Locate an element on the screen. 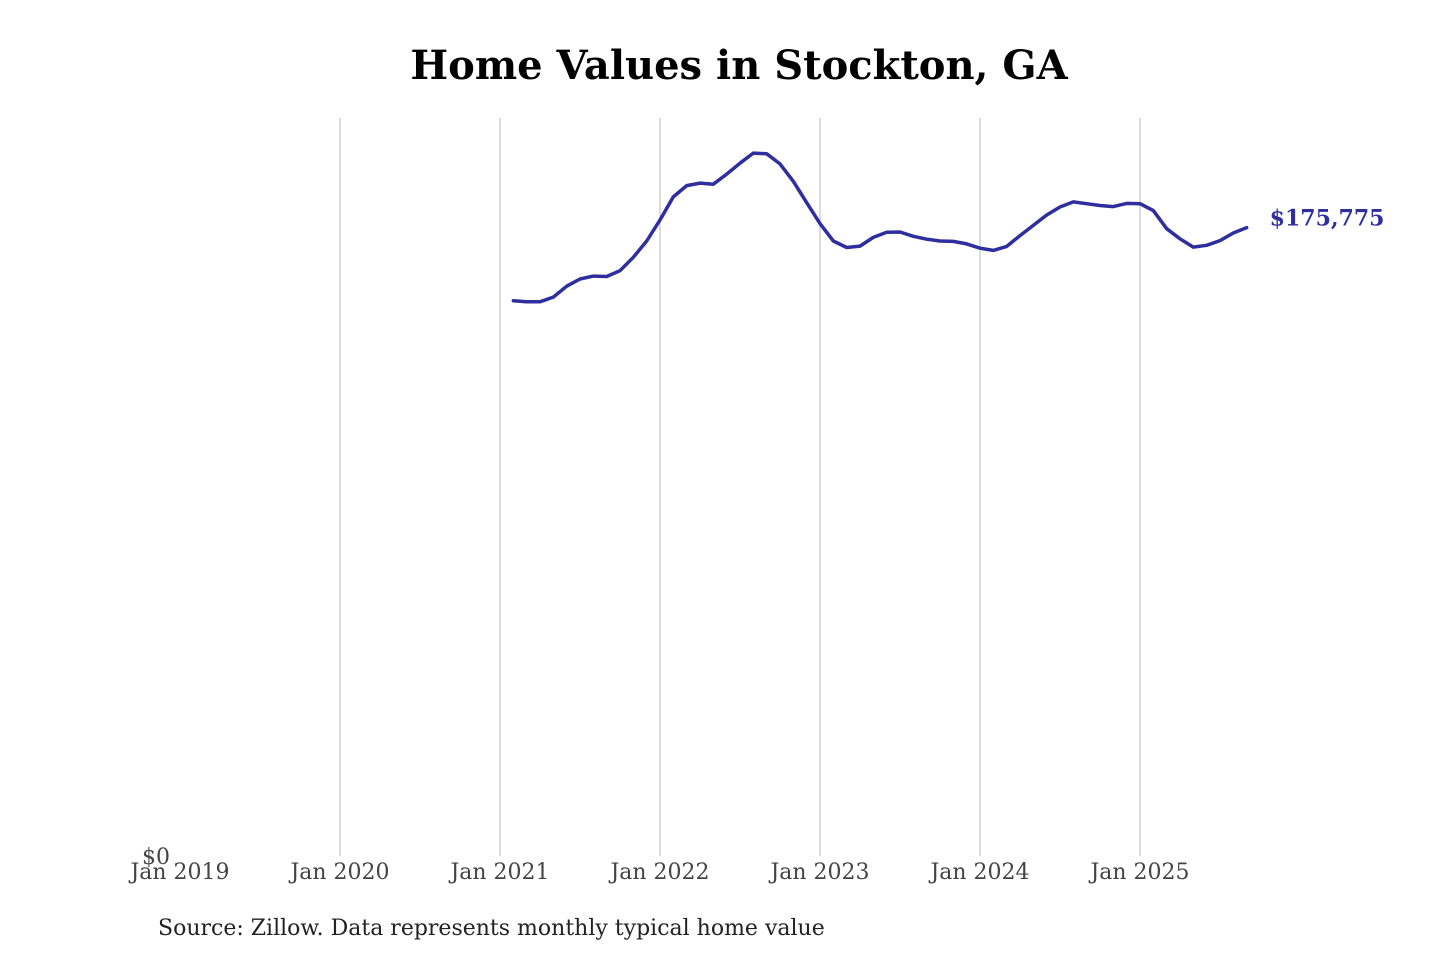 This screenshot has height=960, width=1440. y-tick-label: $0 is located at coordinates (156, 857).